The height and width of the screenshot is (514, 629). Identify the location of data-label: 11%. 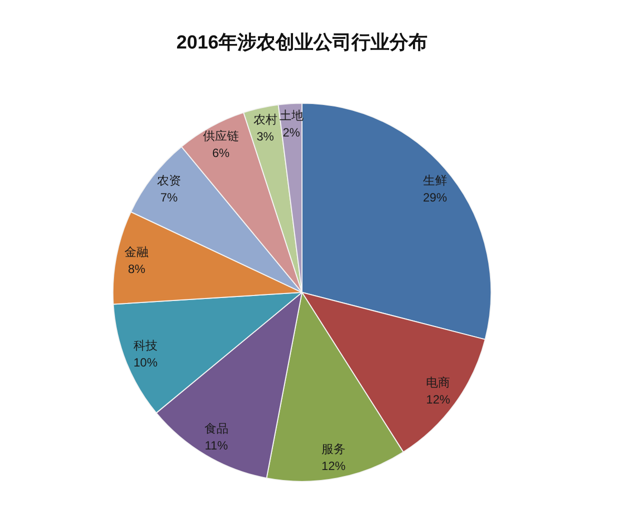
(216, 445).